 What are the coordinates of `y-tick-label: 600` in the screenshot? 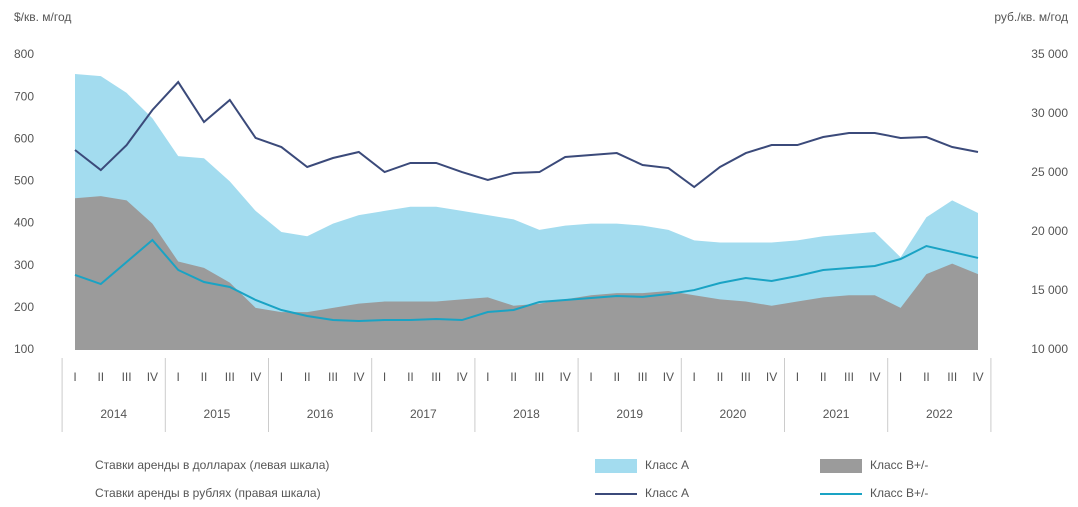 It's located at (24, 138).